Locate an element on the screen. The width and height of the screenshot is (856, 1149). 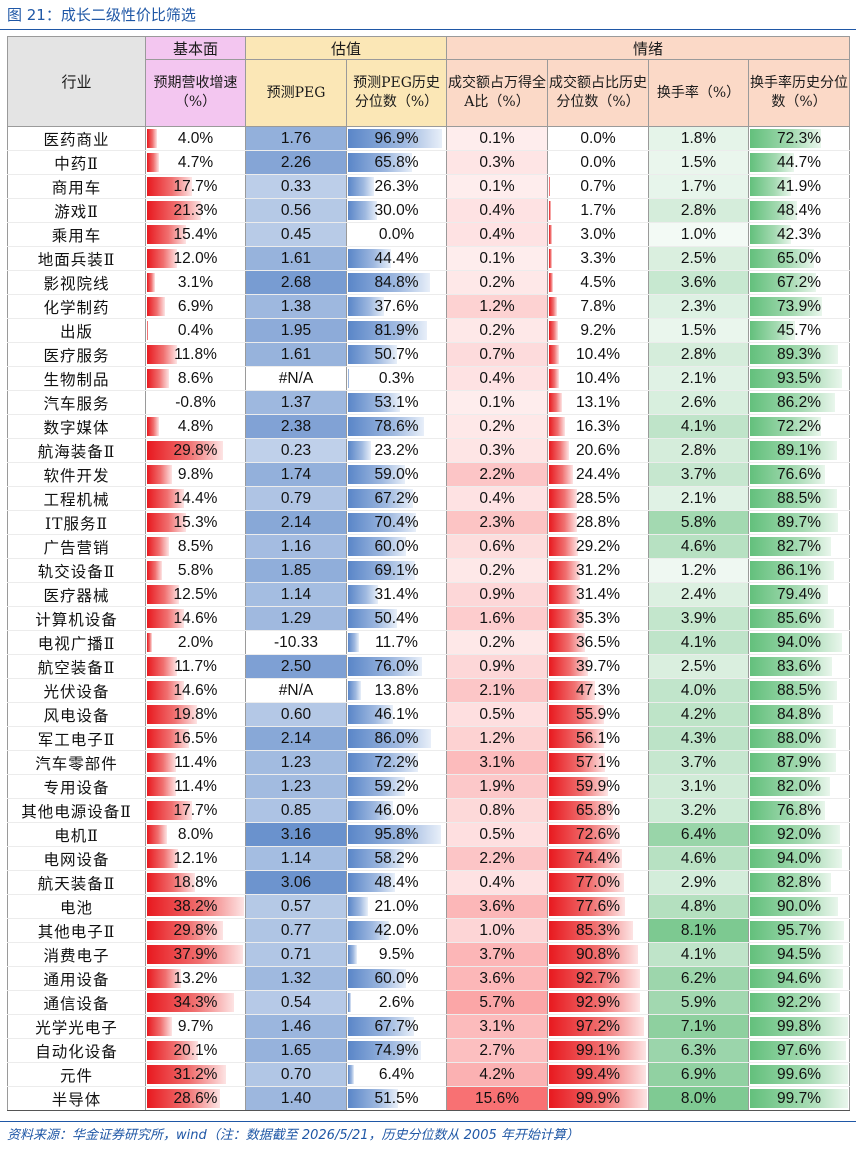
growth-cell: 8.6% is located at coordinates (195, 378).